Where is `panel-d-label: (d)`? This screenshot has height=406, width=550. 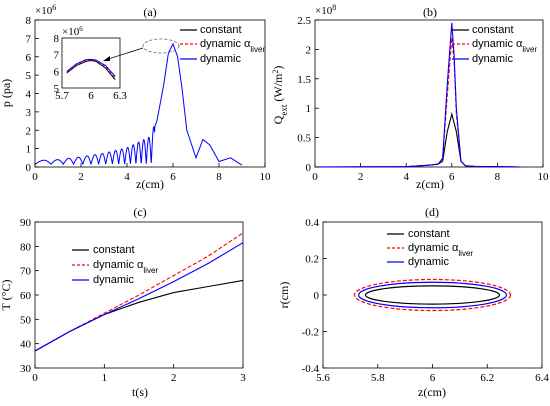
panel-d-label: (d) is located at coordinates (432, 212).